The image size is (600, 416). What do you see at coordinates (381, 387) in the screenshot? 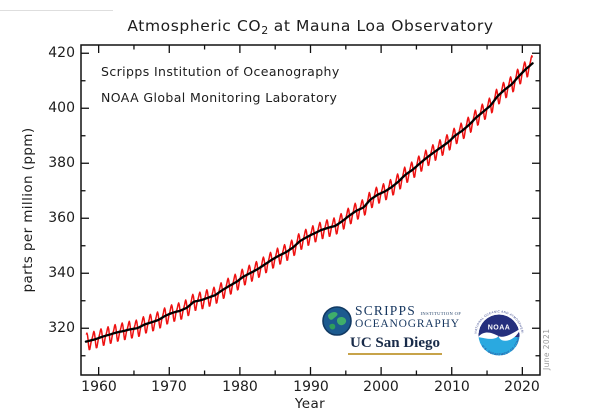
I see `x-tick-label: 2000` at bounding box center [381, 387].